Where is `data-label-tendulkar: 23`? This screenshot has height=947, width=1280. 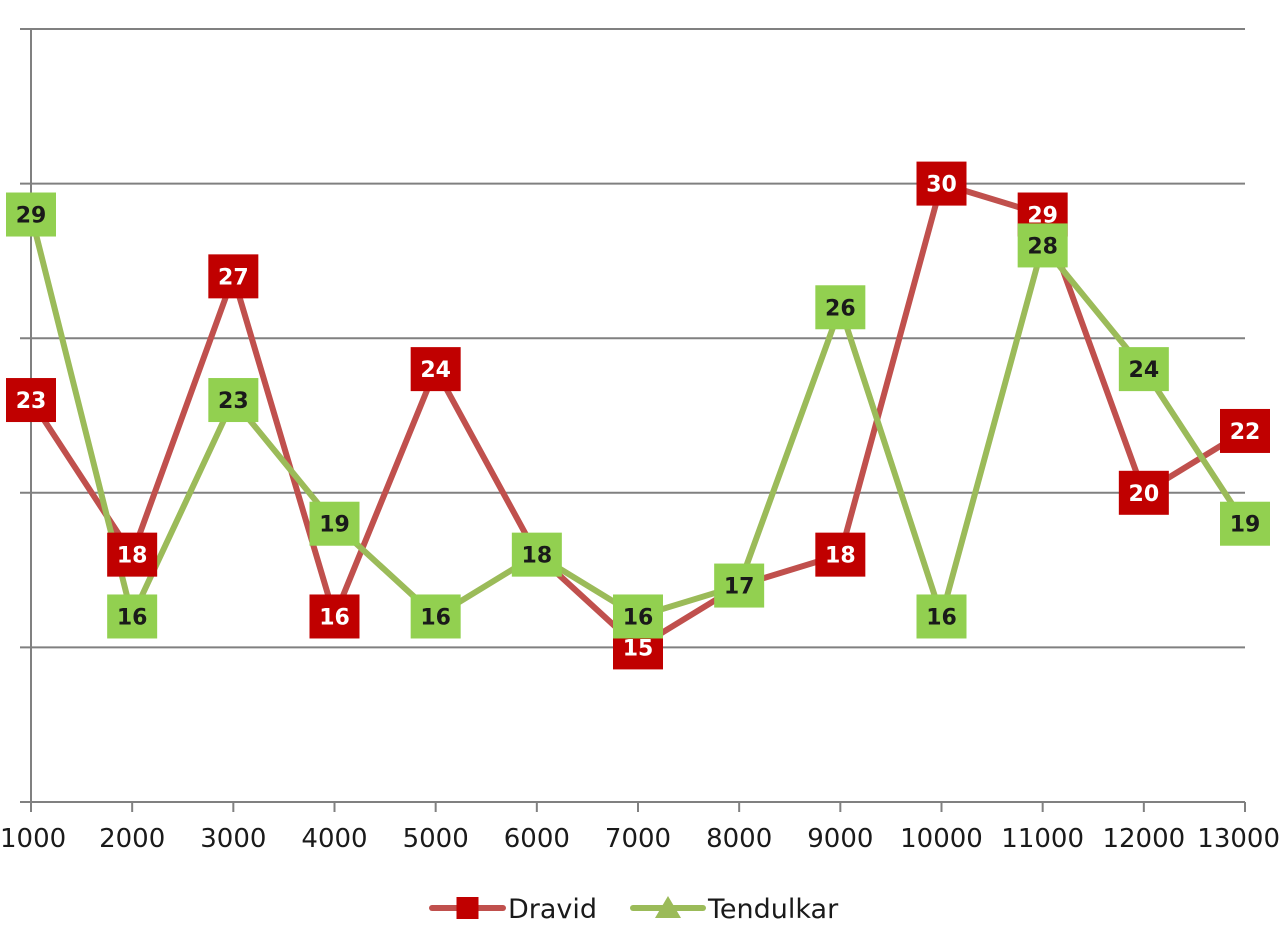
data-label-tendulkar: 23 is located at coordinates (233, 401).